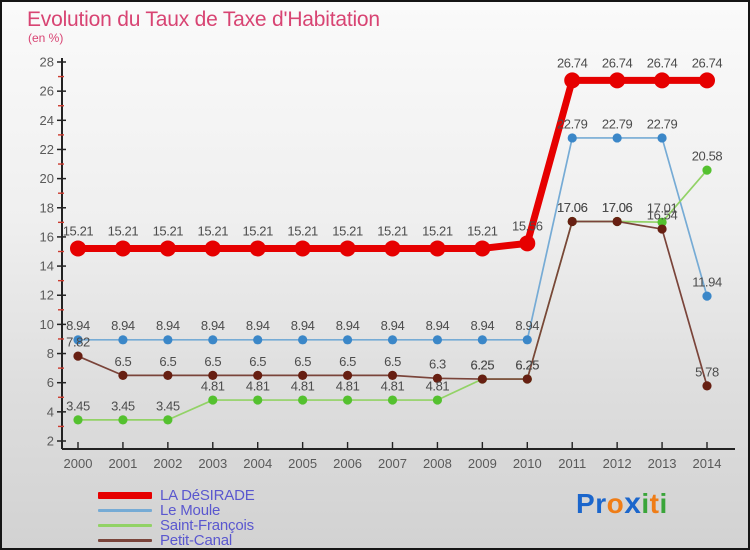 This screenshot has height=550, width=750. Describe the element at coordinates (203, 19) in the screenshot. I see `chart-title: Evolution du Taux de Taxe d'Habitation` at that location.